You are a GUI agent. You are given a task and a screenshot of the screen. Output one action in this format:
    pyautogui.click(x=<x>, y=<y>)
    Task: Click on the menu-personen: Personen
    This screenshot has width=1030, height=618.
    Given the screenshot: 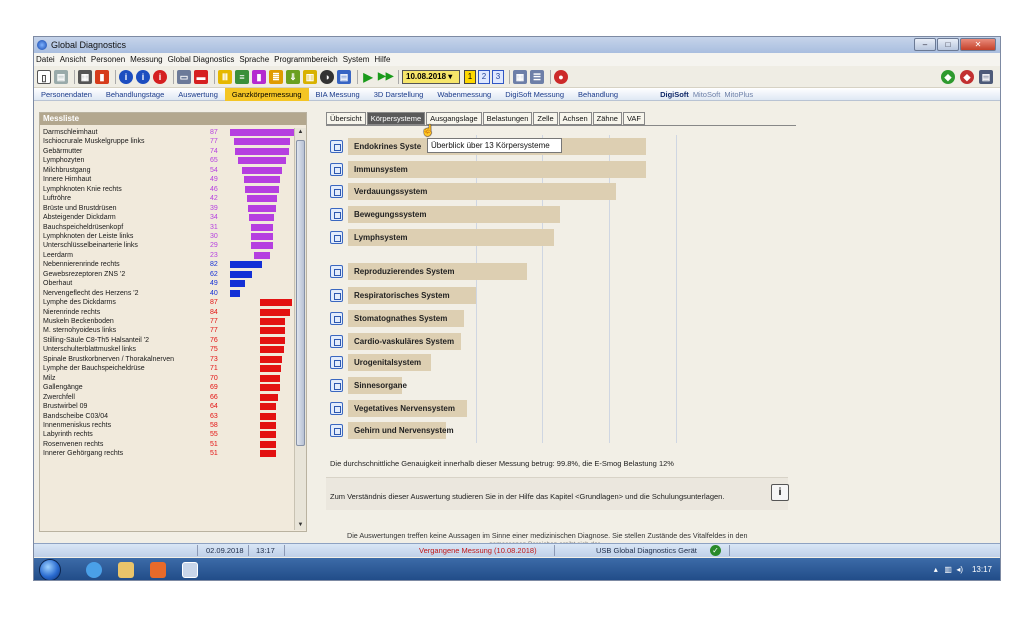 What is the action you would take?
    pyautogui.click(x=108, y=59)
    